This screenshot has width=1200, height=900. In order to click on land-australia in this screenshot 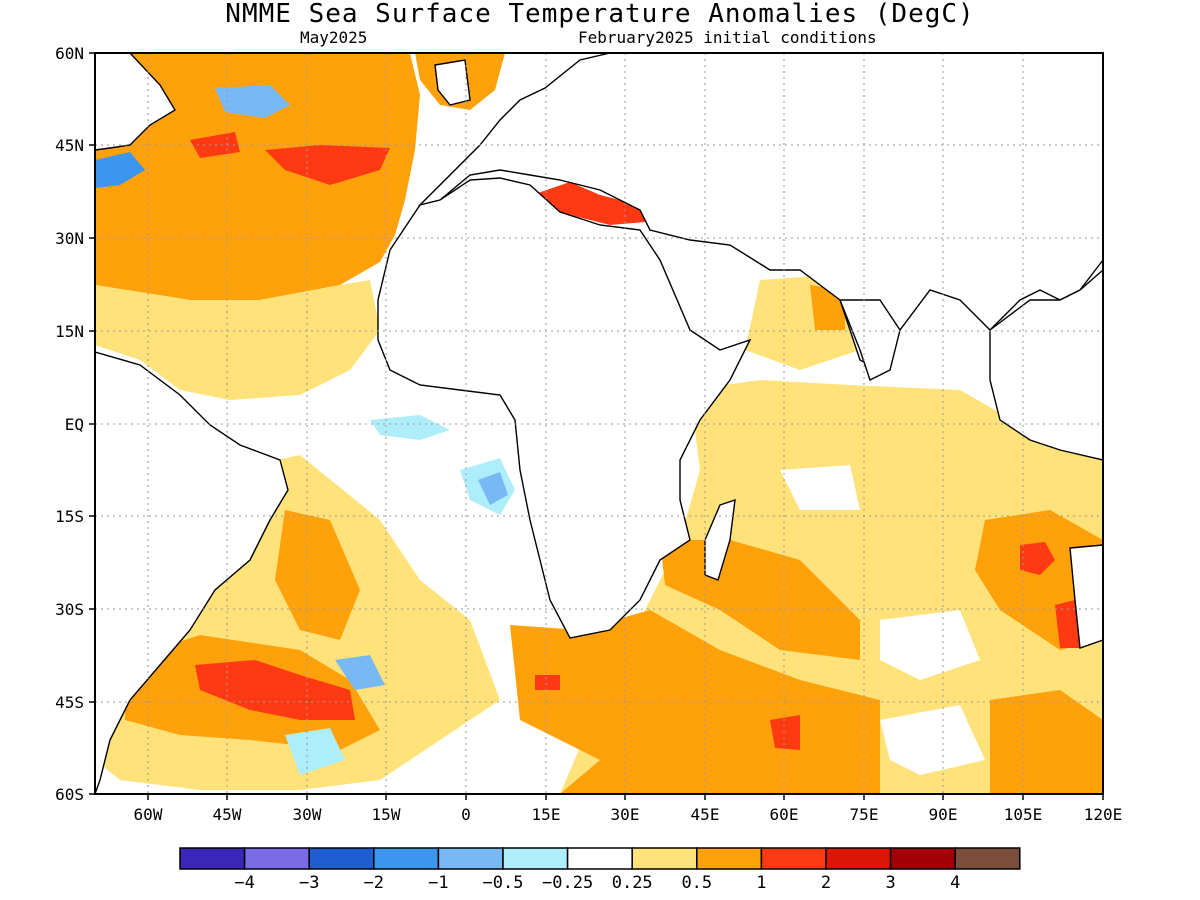, I will do `click(1086, 596)`.